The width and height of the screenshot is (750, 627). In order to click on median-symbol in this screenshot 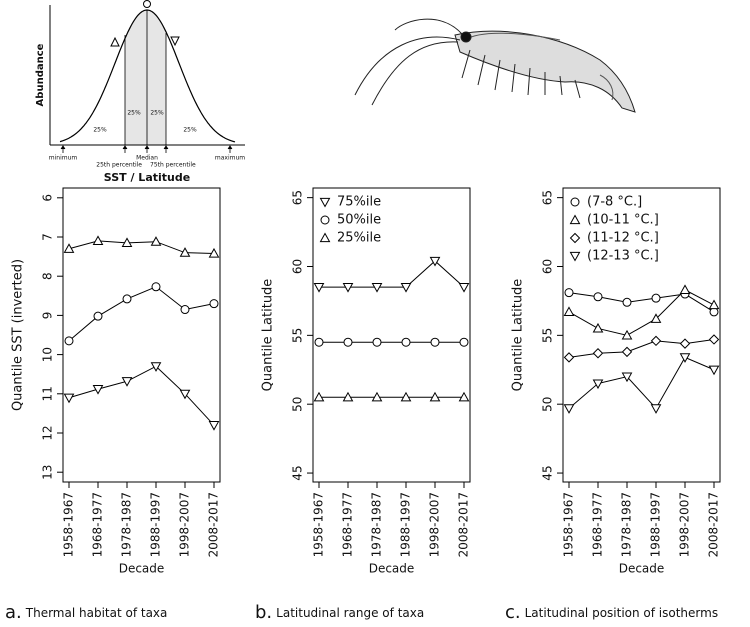, I will do `click(147, 4)`.